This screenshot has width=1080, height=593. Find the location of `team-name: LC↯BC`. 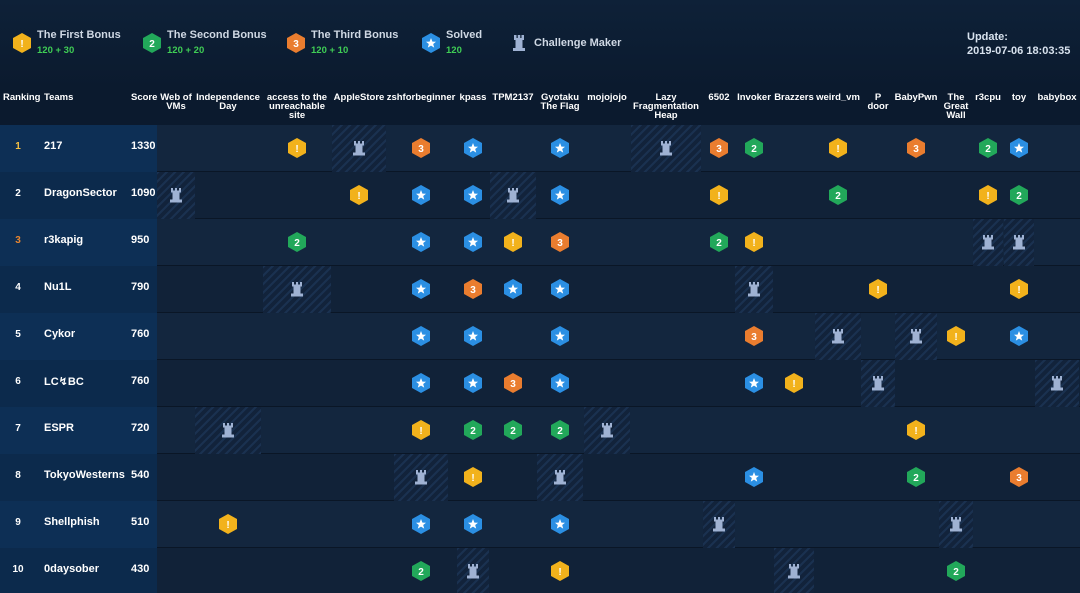

team-name: LC↯BC is located at coordinates (64, 382).